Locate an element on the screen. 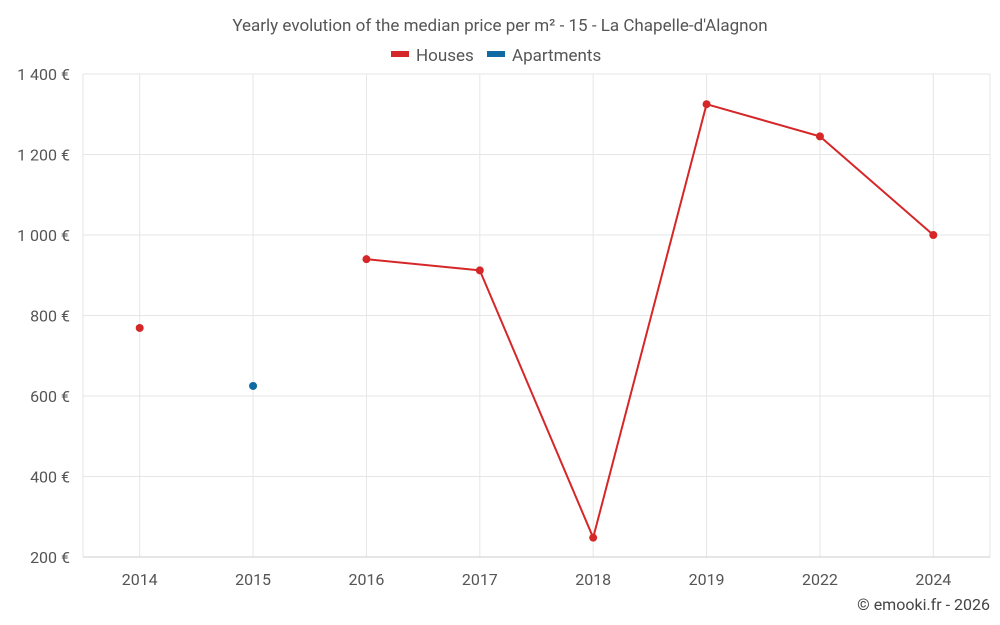  legend-swatch-apartments is located at coordinates (496, 54).